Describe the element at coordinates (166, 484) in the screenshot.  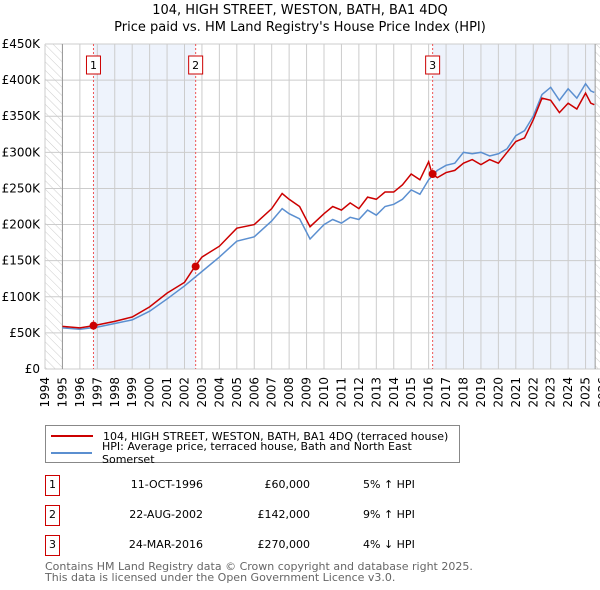
I see `transaction-date: 11-OCT-1996` at that location.